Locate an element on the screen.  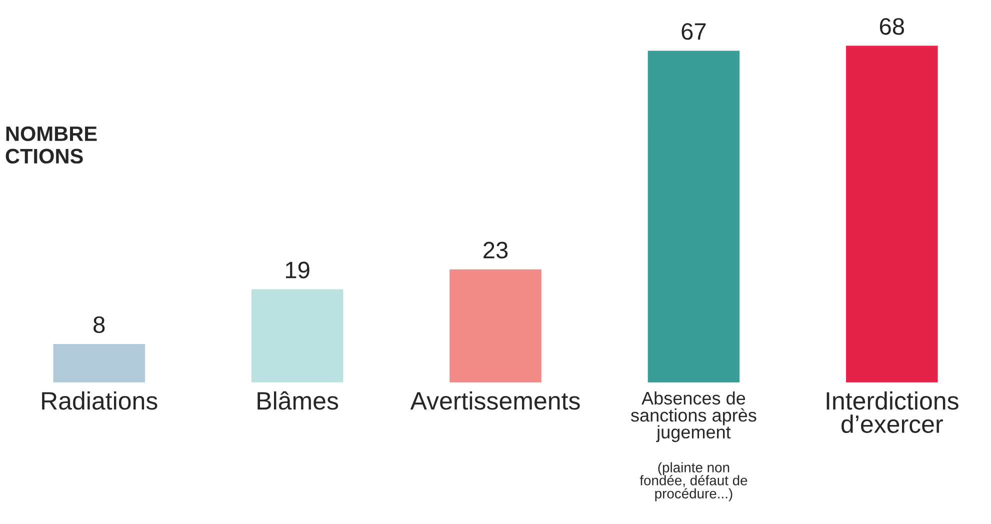
x-tick-label: Interdictions d’exercer is located at coordinates (892, 412).